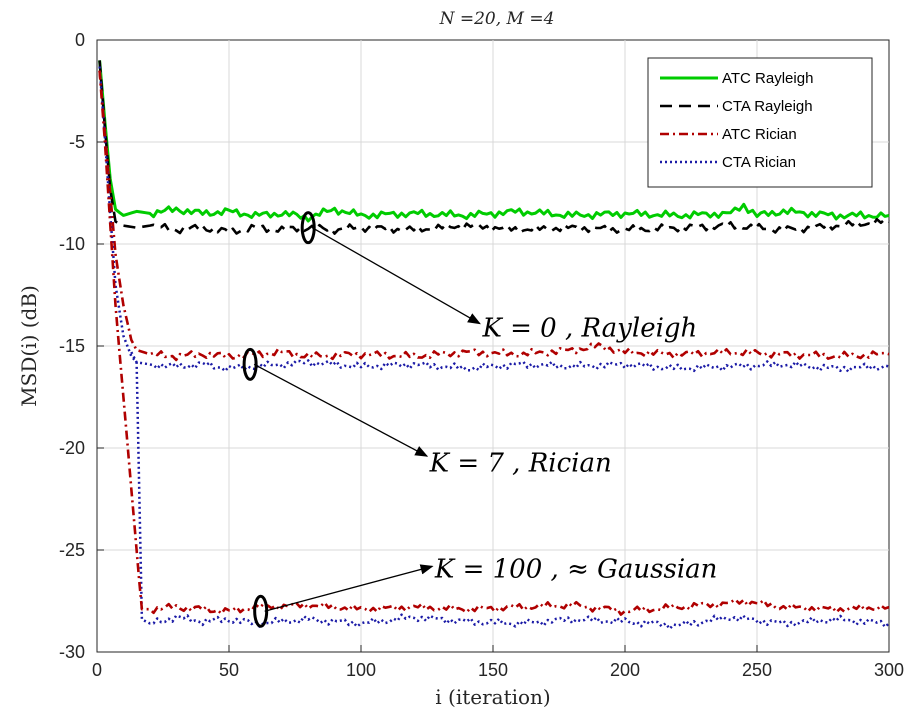 The width and height of the screenshot is (909, 718). Describe the element at coordinates (72, 346) in the screenshot. I see `y-tick-label: -15` at that location.